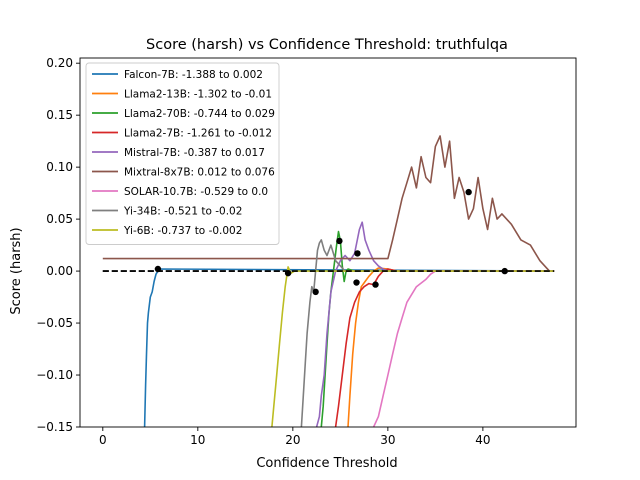  What do you see at coordinates (387, 440) in the screenshot?
I see `x-tick-label: 30` at bounding box center [387, 440].